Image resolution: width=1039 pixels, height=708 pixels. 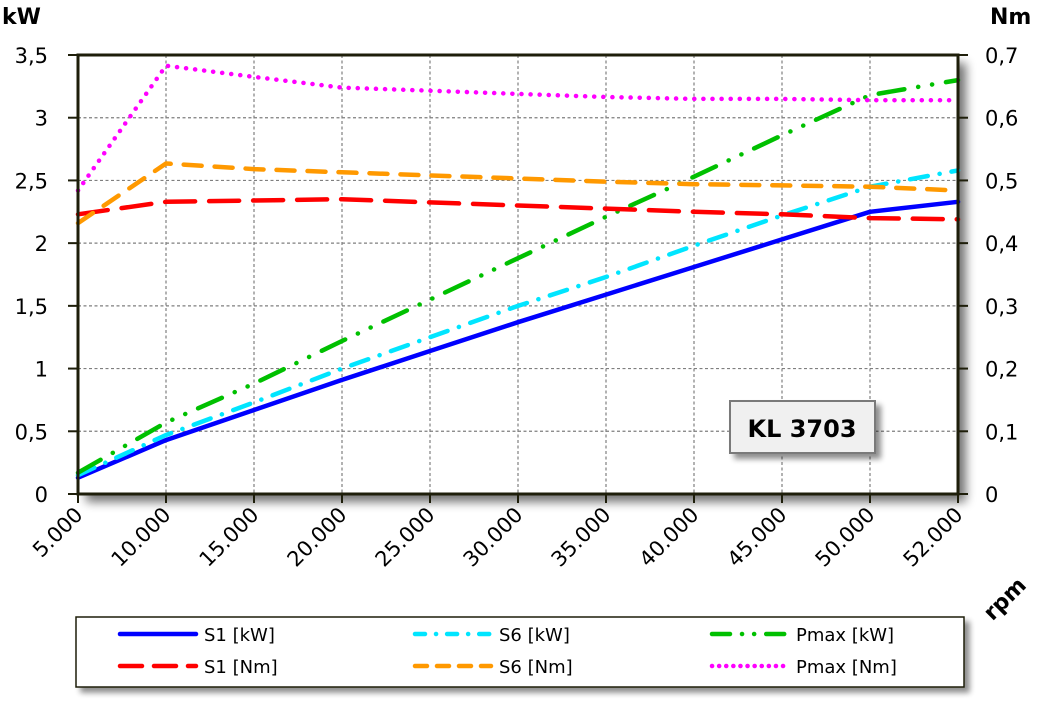 I want to click on model-badge-label: KL 3703, so click(x=801, y=429).